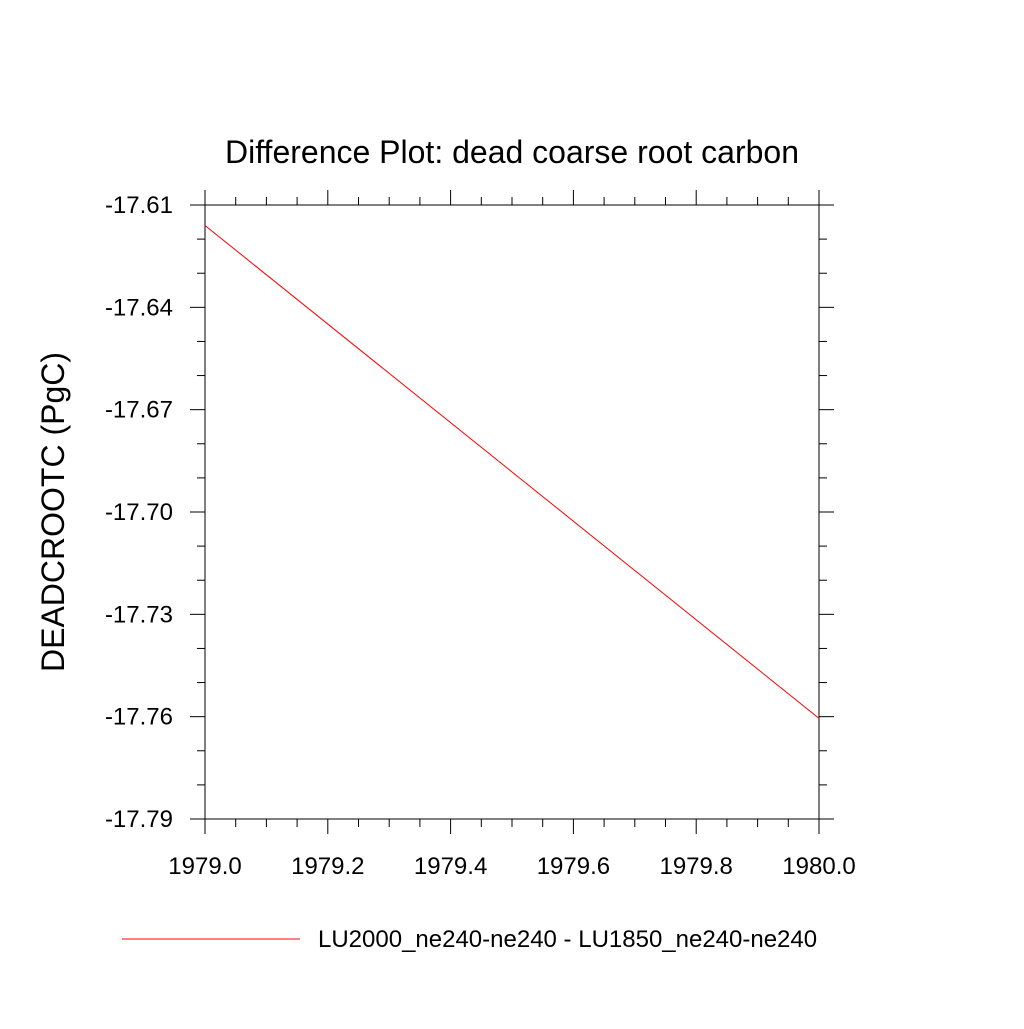 This screenshot has height=1029, width=1024. What do you see at coordinates (139, 410) in the screenshot?
I see `y-tick-label: -17.67` at bounding box center [139, 410].